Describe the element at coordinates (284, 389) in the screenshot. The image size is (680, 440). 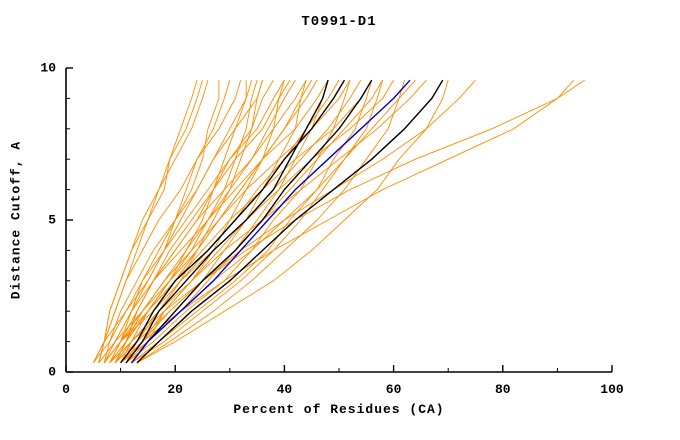
I see `x-tick-label: 40` at that location.